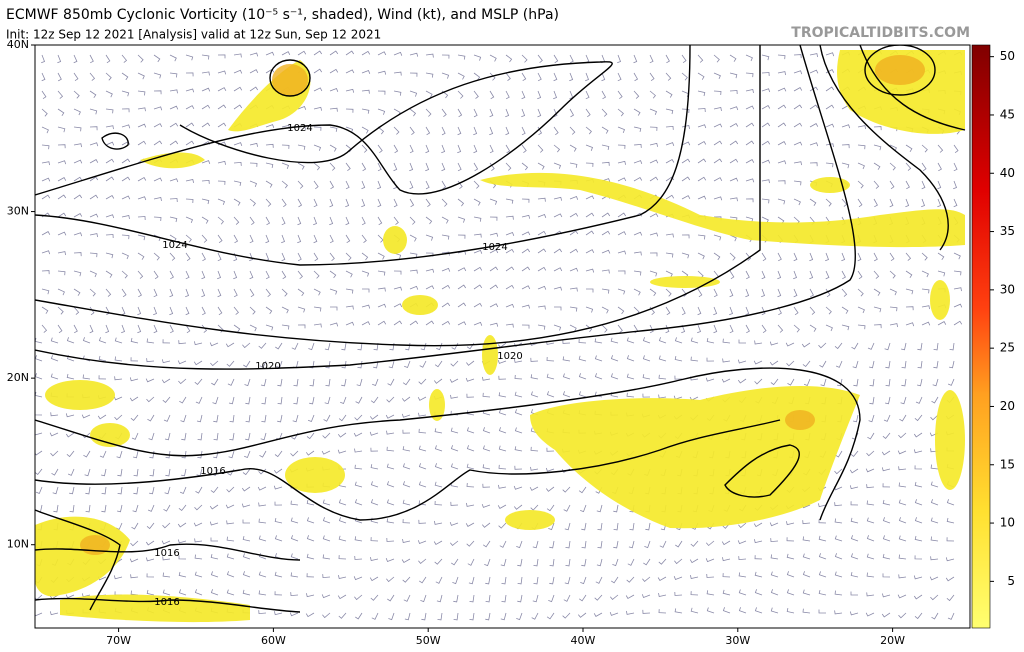 The width and height of the screenshot is (1024, 652). What do you see at coordinates (1007, 348) in the screenshot?
I see `colorbar-label: 25` at bounding box center [1007, 348].